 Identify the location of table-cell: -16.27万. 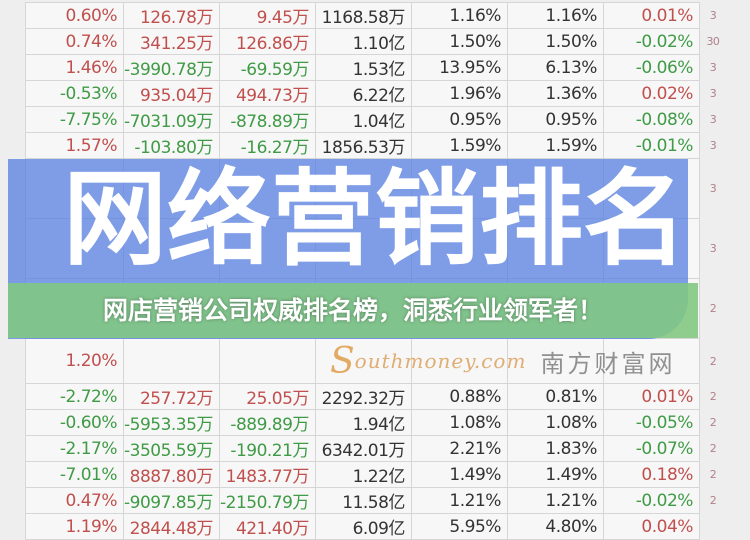
(267, 145).